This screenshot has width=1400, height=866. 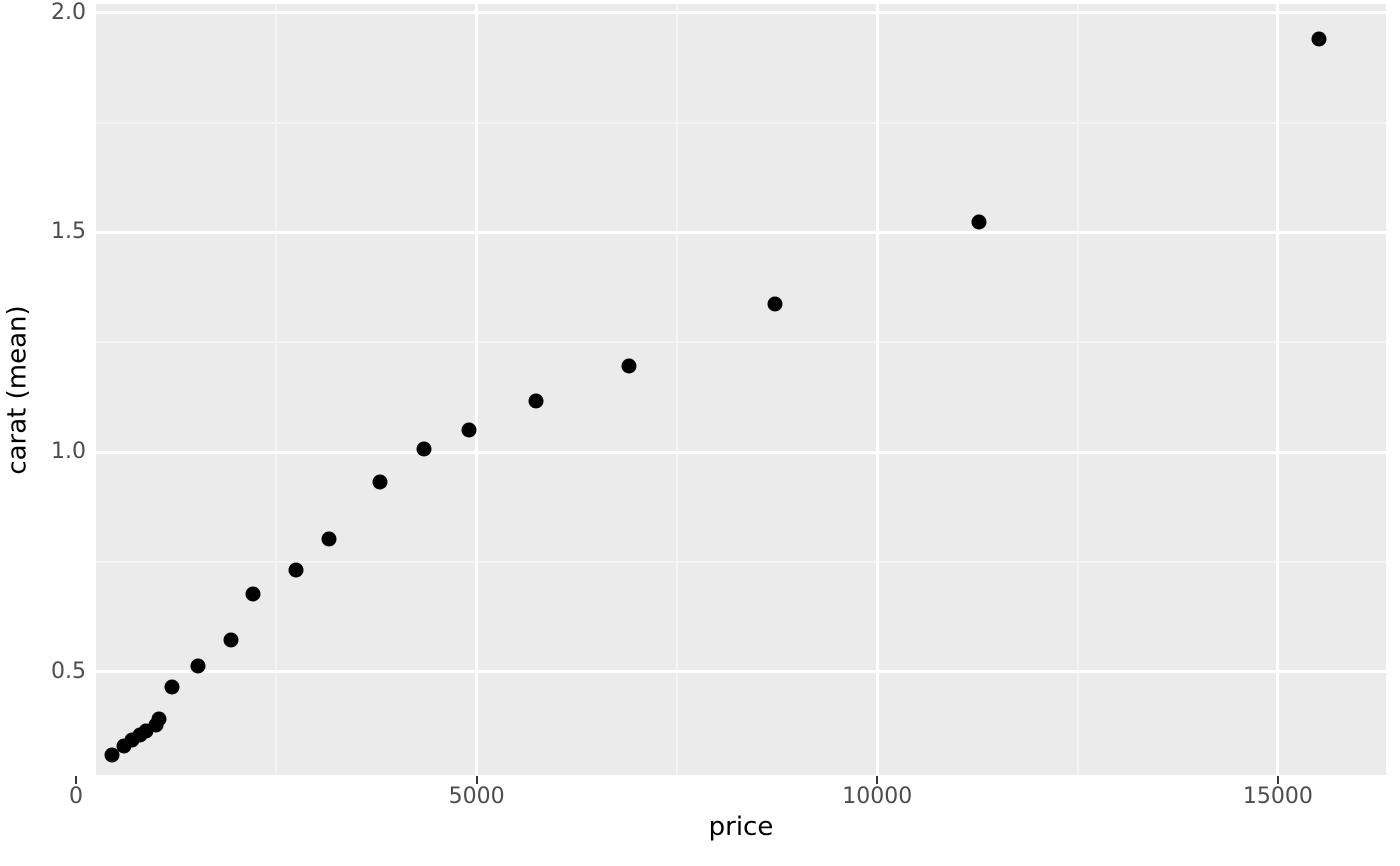 What do you see at coordinates (741, 827) in the screenshot?
I see `x-axis-title: price` at bounding box center [741, 827].